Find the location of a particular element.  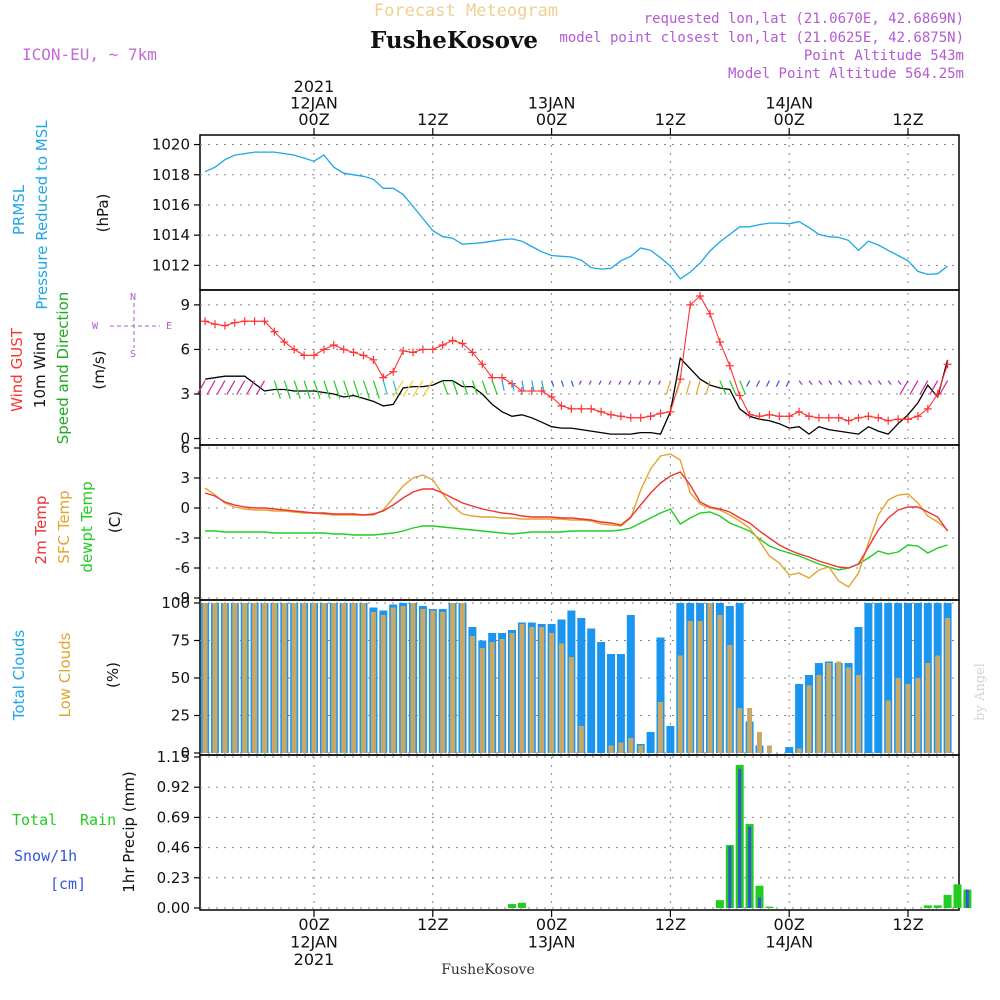

y-tick-label: -6 is located at coordinates (182, 568).